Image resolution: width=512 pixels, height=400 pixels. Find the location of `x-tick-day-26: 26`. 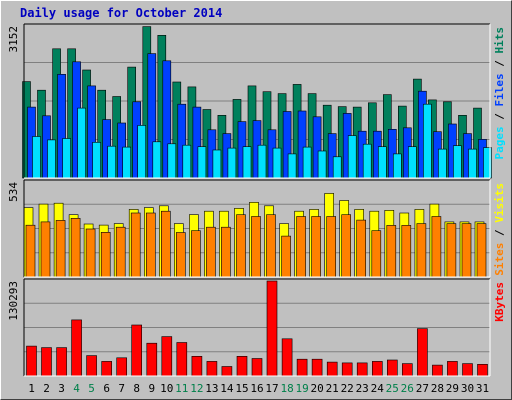

x-tick-day-26: 26 is located at coordinates (407, 388).